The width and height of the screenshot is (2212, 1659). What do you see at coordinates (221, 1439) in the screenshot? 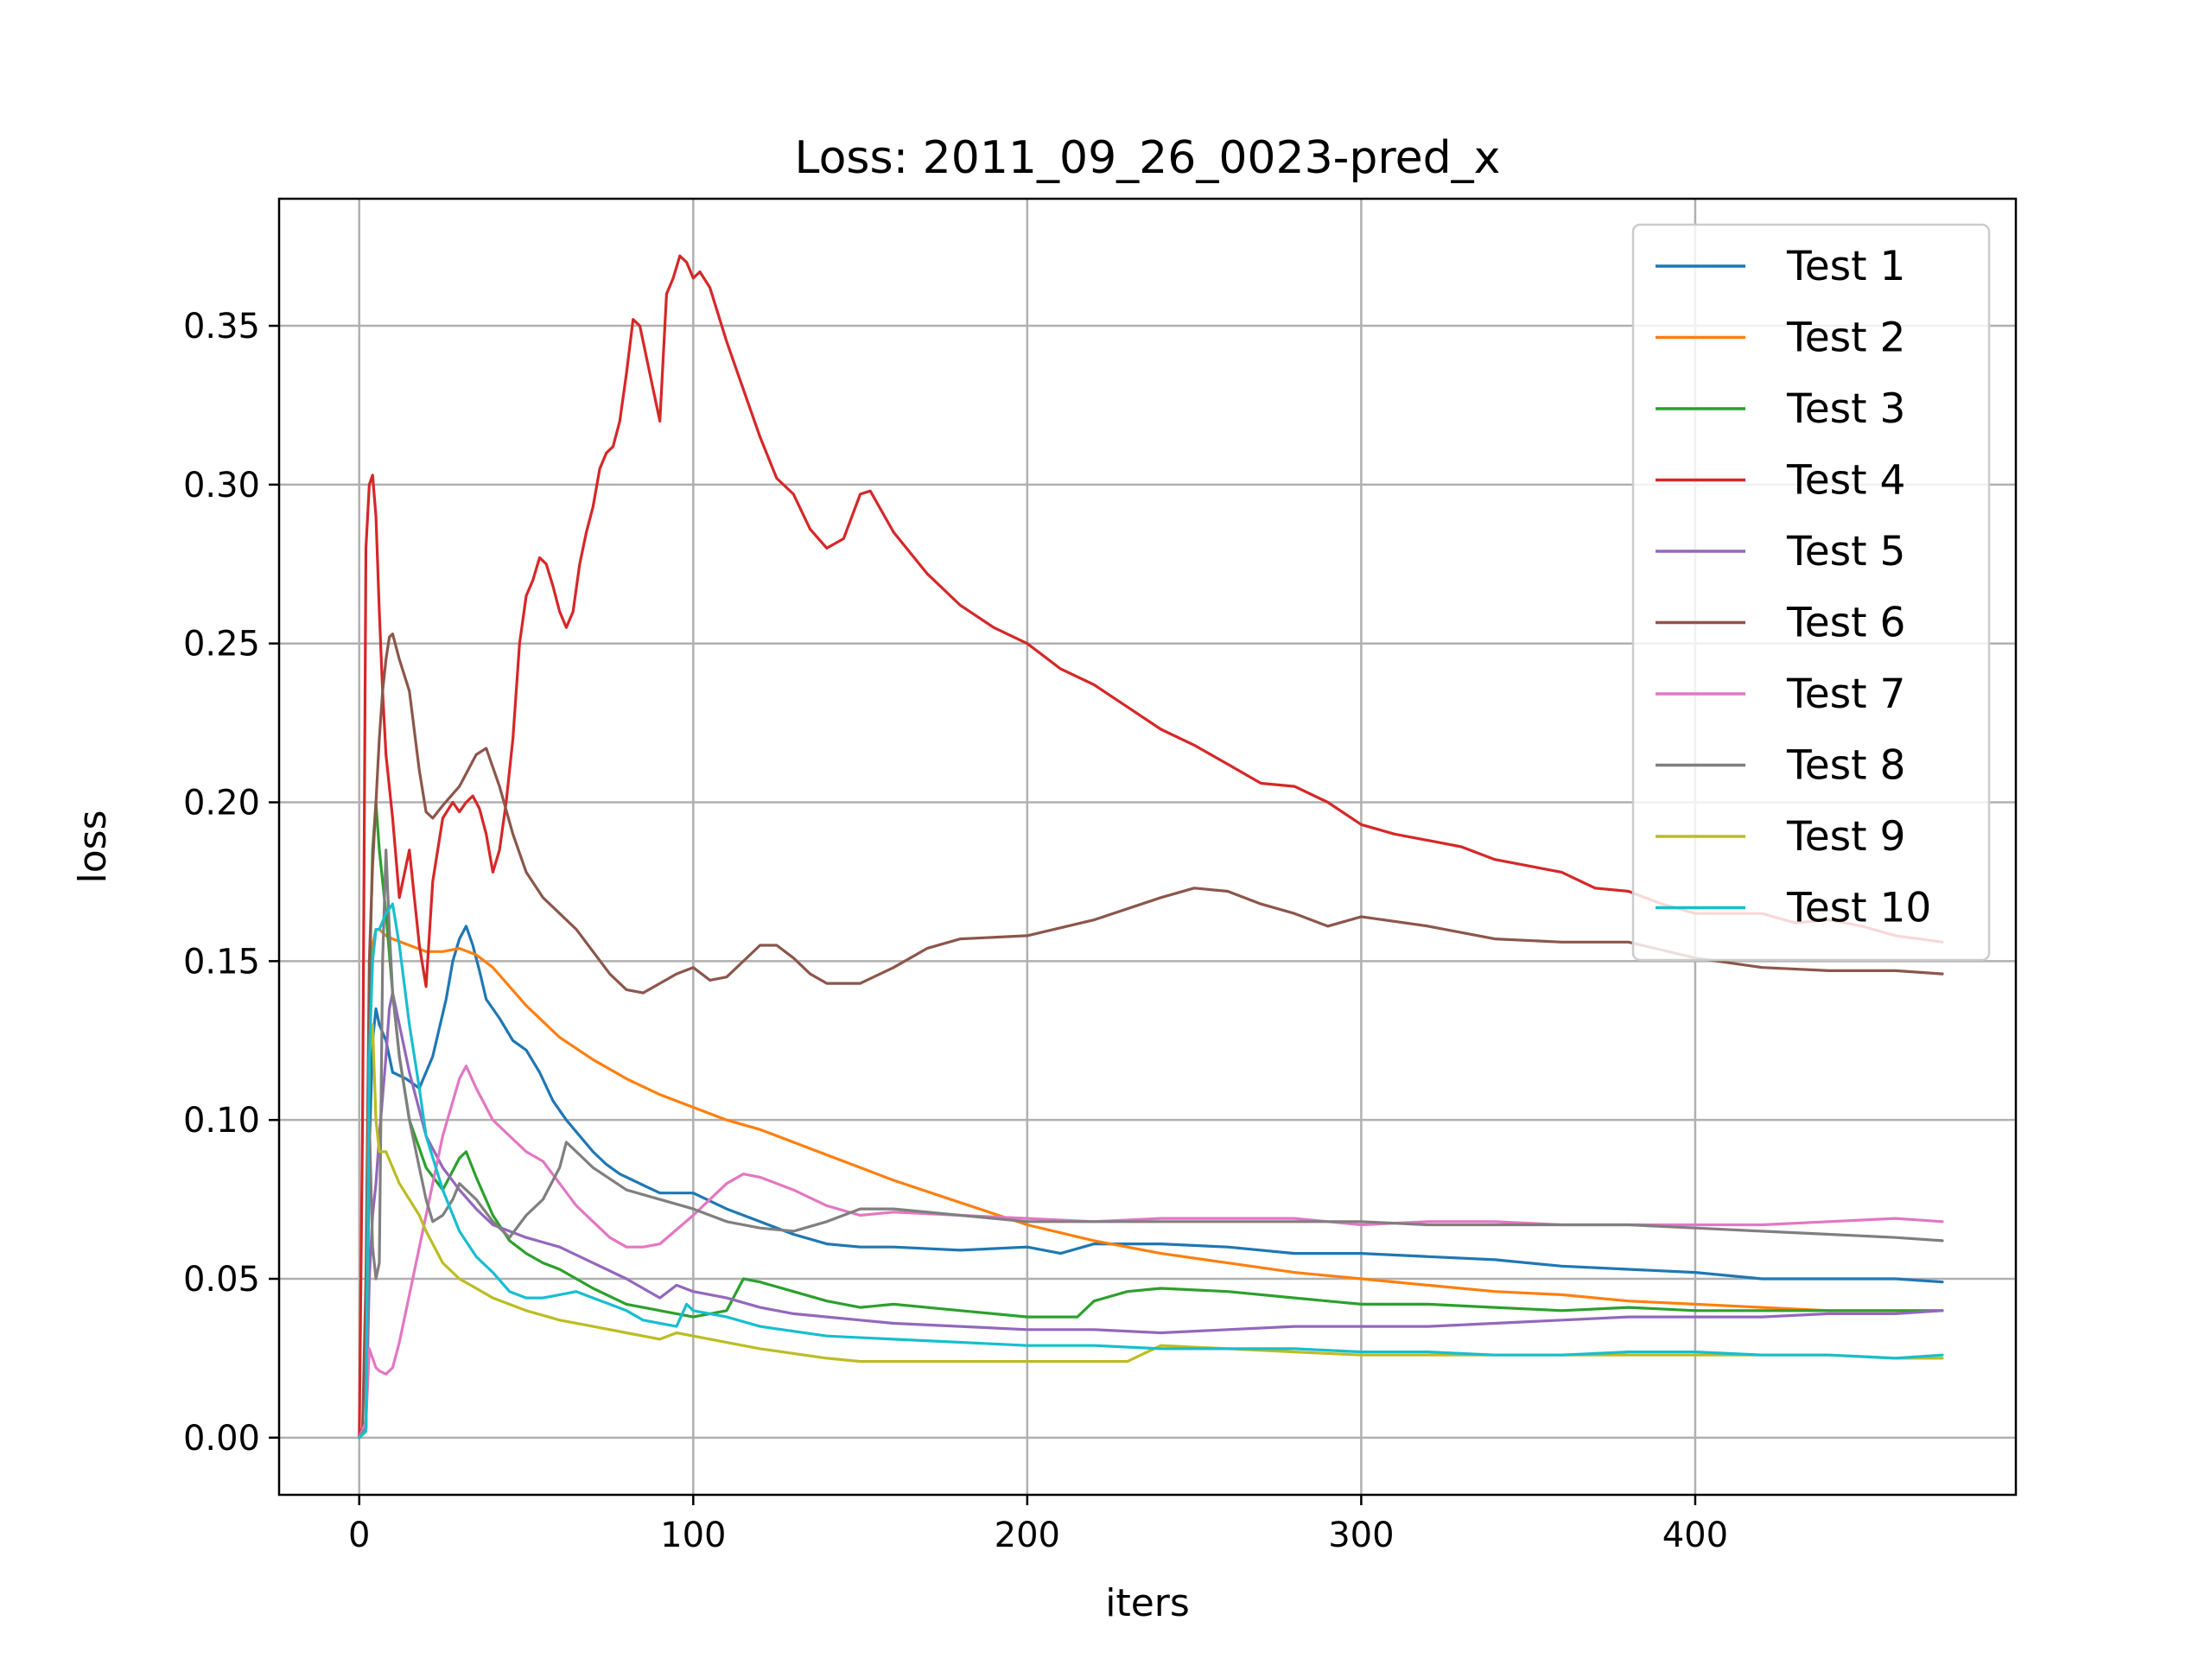
I see `y-tick-label: 0.00` at bounding box center [221, 1439].